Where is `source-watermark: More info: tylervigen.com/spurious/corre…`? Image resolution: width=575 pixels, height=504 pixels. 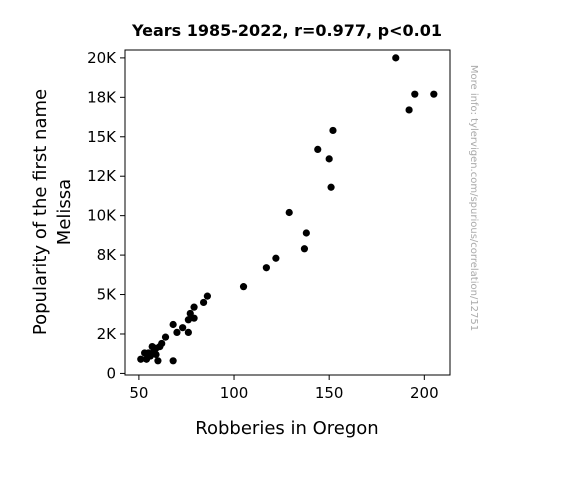
source-watermark: More info: tylervigen.com/spurious/corre… is located at coordinates (473, 198).